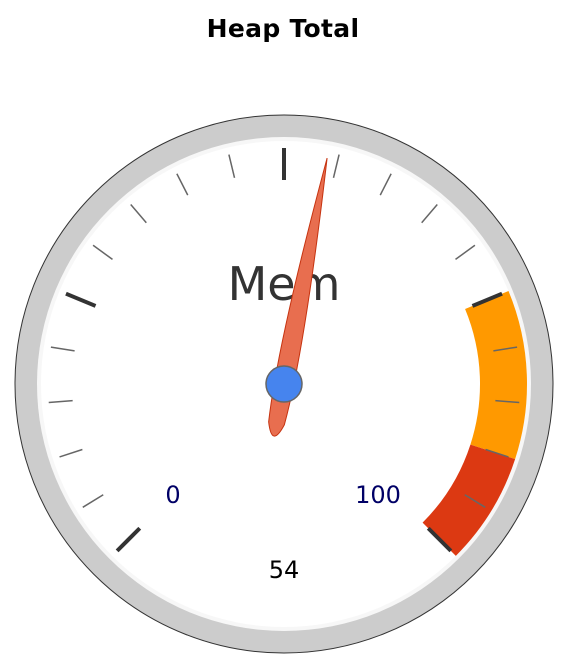 The image size is (566, 664). What do you see at coordinates (284, 570) in the screenshot?
I see `value-label: 54` at bounding box center [284, 570].